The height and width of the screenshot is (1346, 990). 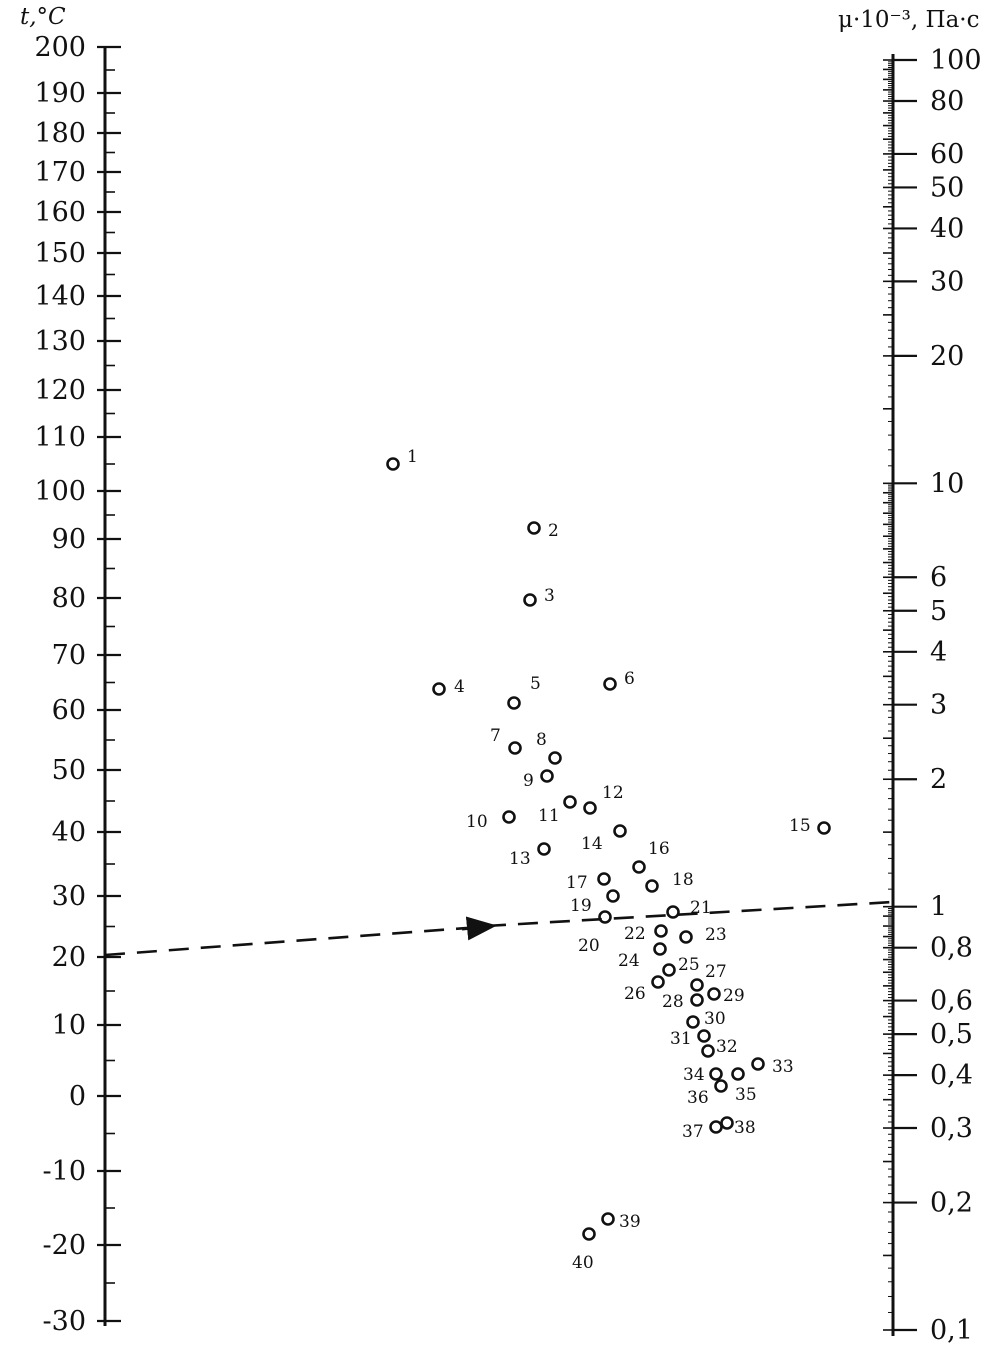 I want to click on viscosity-tick-label: 4, so click(x=938, y=652).